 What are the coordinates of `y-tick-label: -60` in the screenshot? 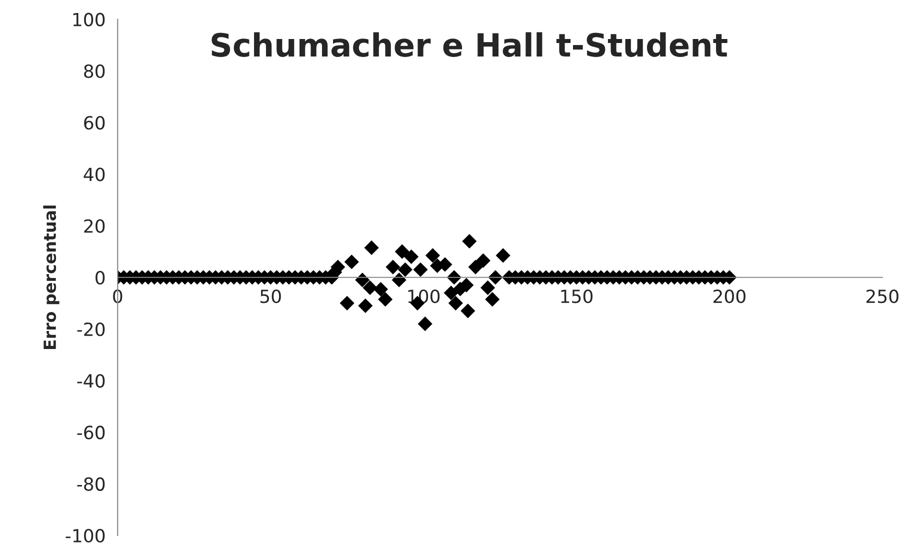 It's located at (91, 433).